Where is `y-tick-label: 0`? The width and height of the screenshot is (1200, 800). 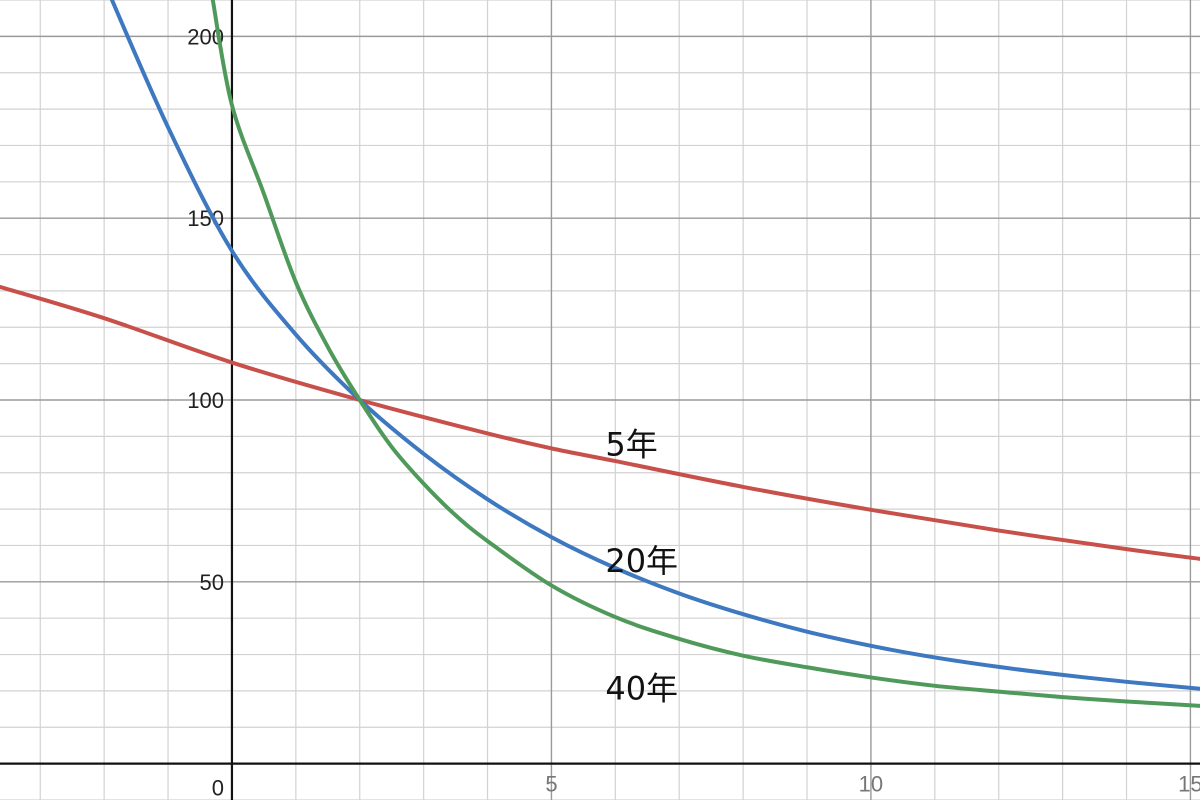 y-tick-label: 0 is located at coordinates (218, 788).